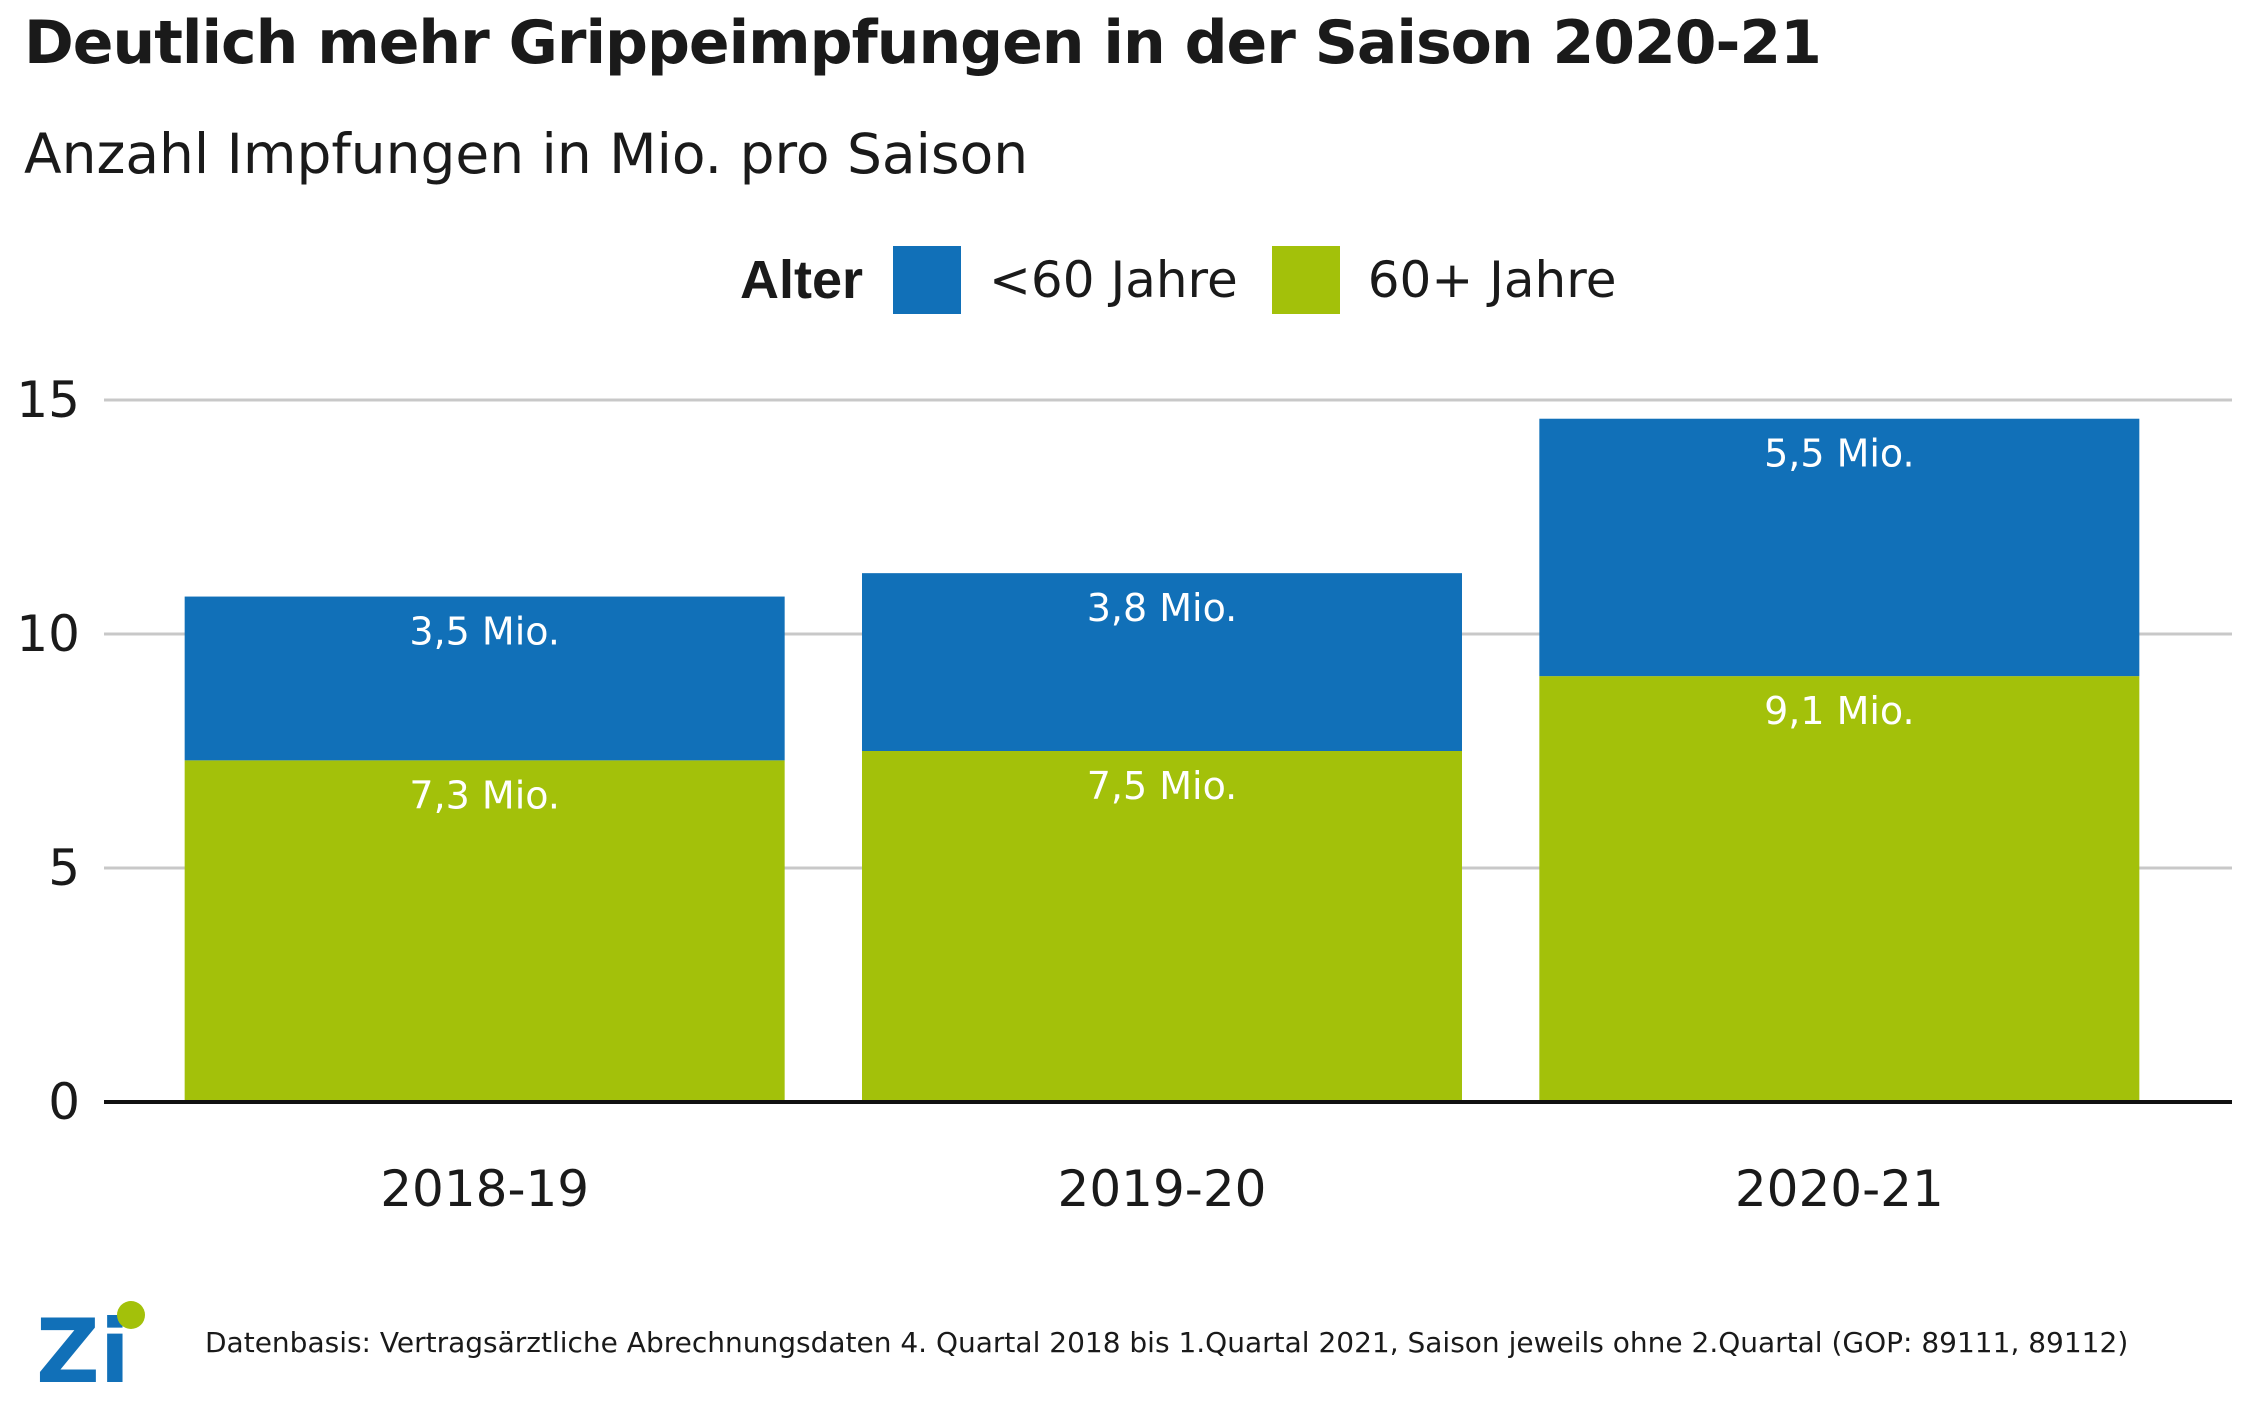 The height and width of the screenshot is (1402, 2244). What do you see at coordinates (484, 795) in the screenshot?
I see `data-label: 7,3 Mio.` at bounding box center [484, 795].